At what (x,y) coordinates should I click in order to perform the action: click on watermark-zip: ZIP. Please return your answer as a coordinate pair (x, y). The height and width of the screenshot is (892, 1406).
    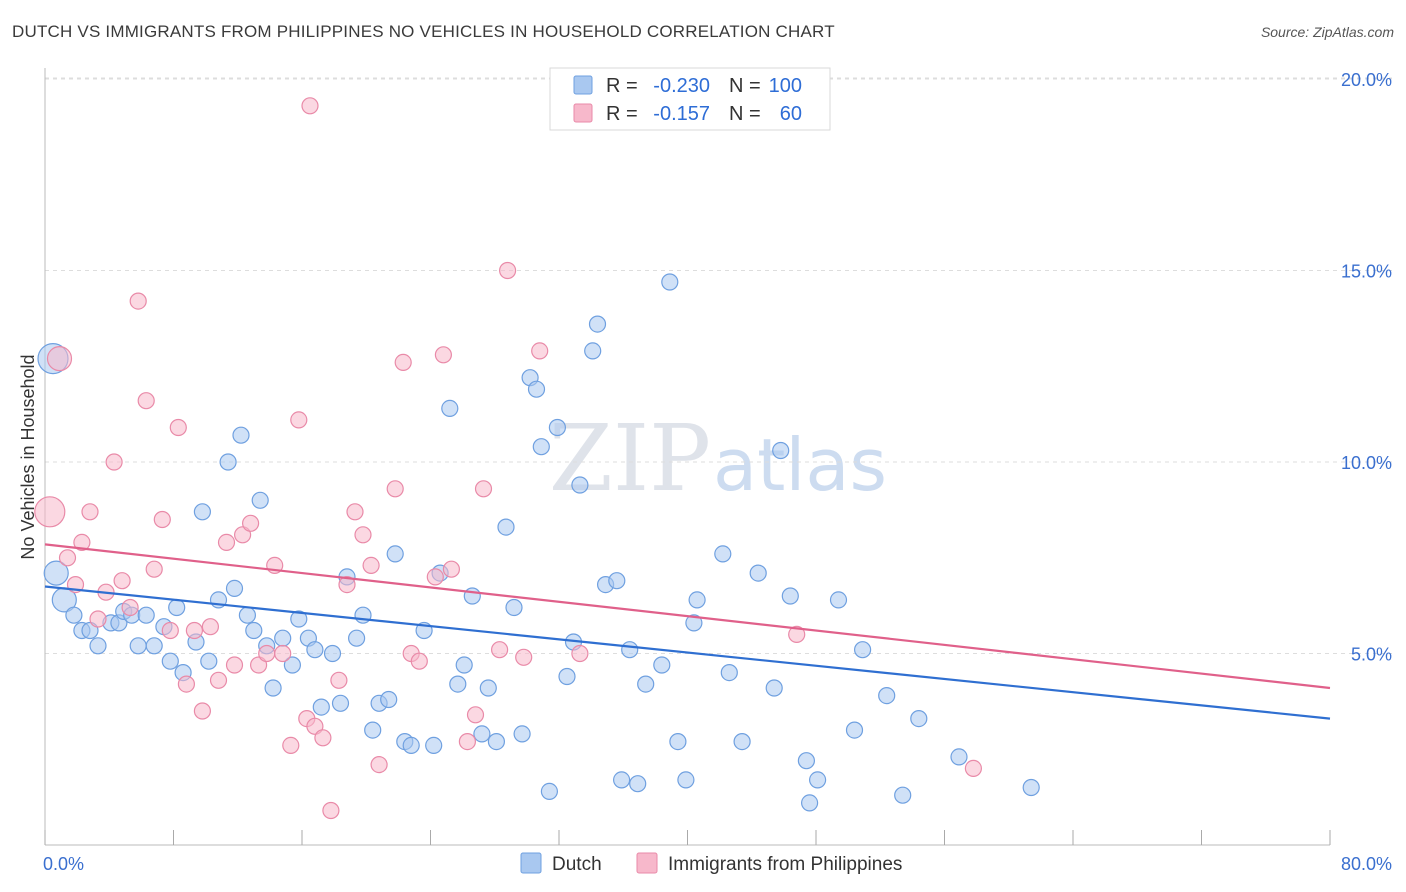
    Looking at the image, I should click on (630, 458).